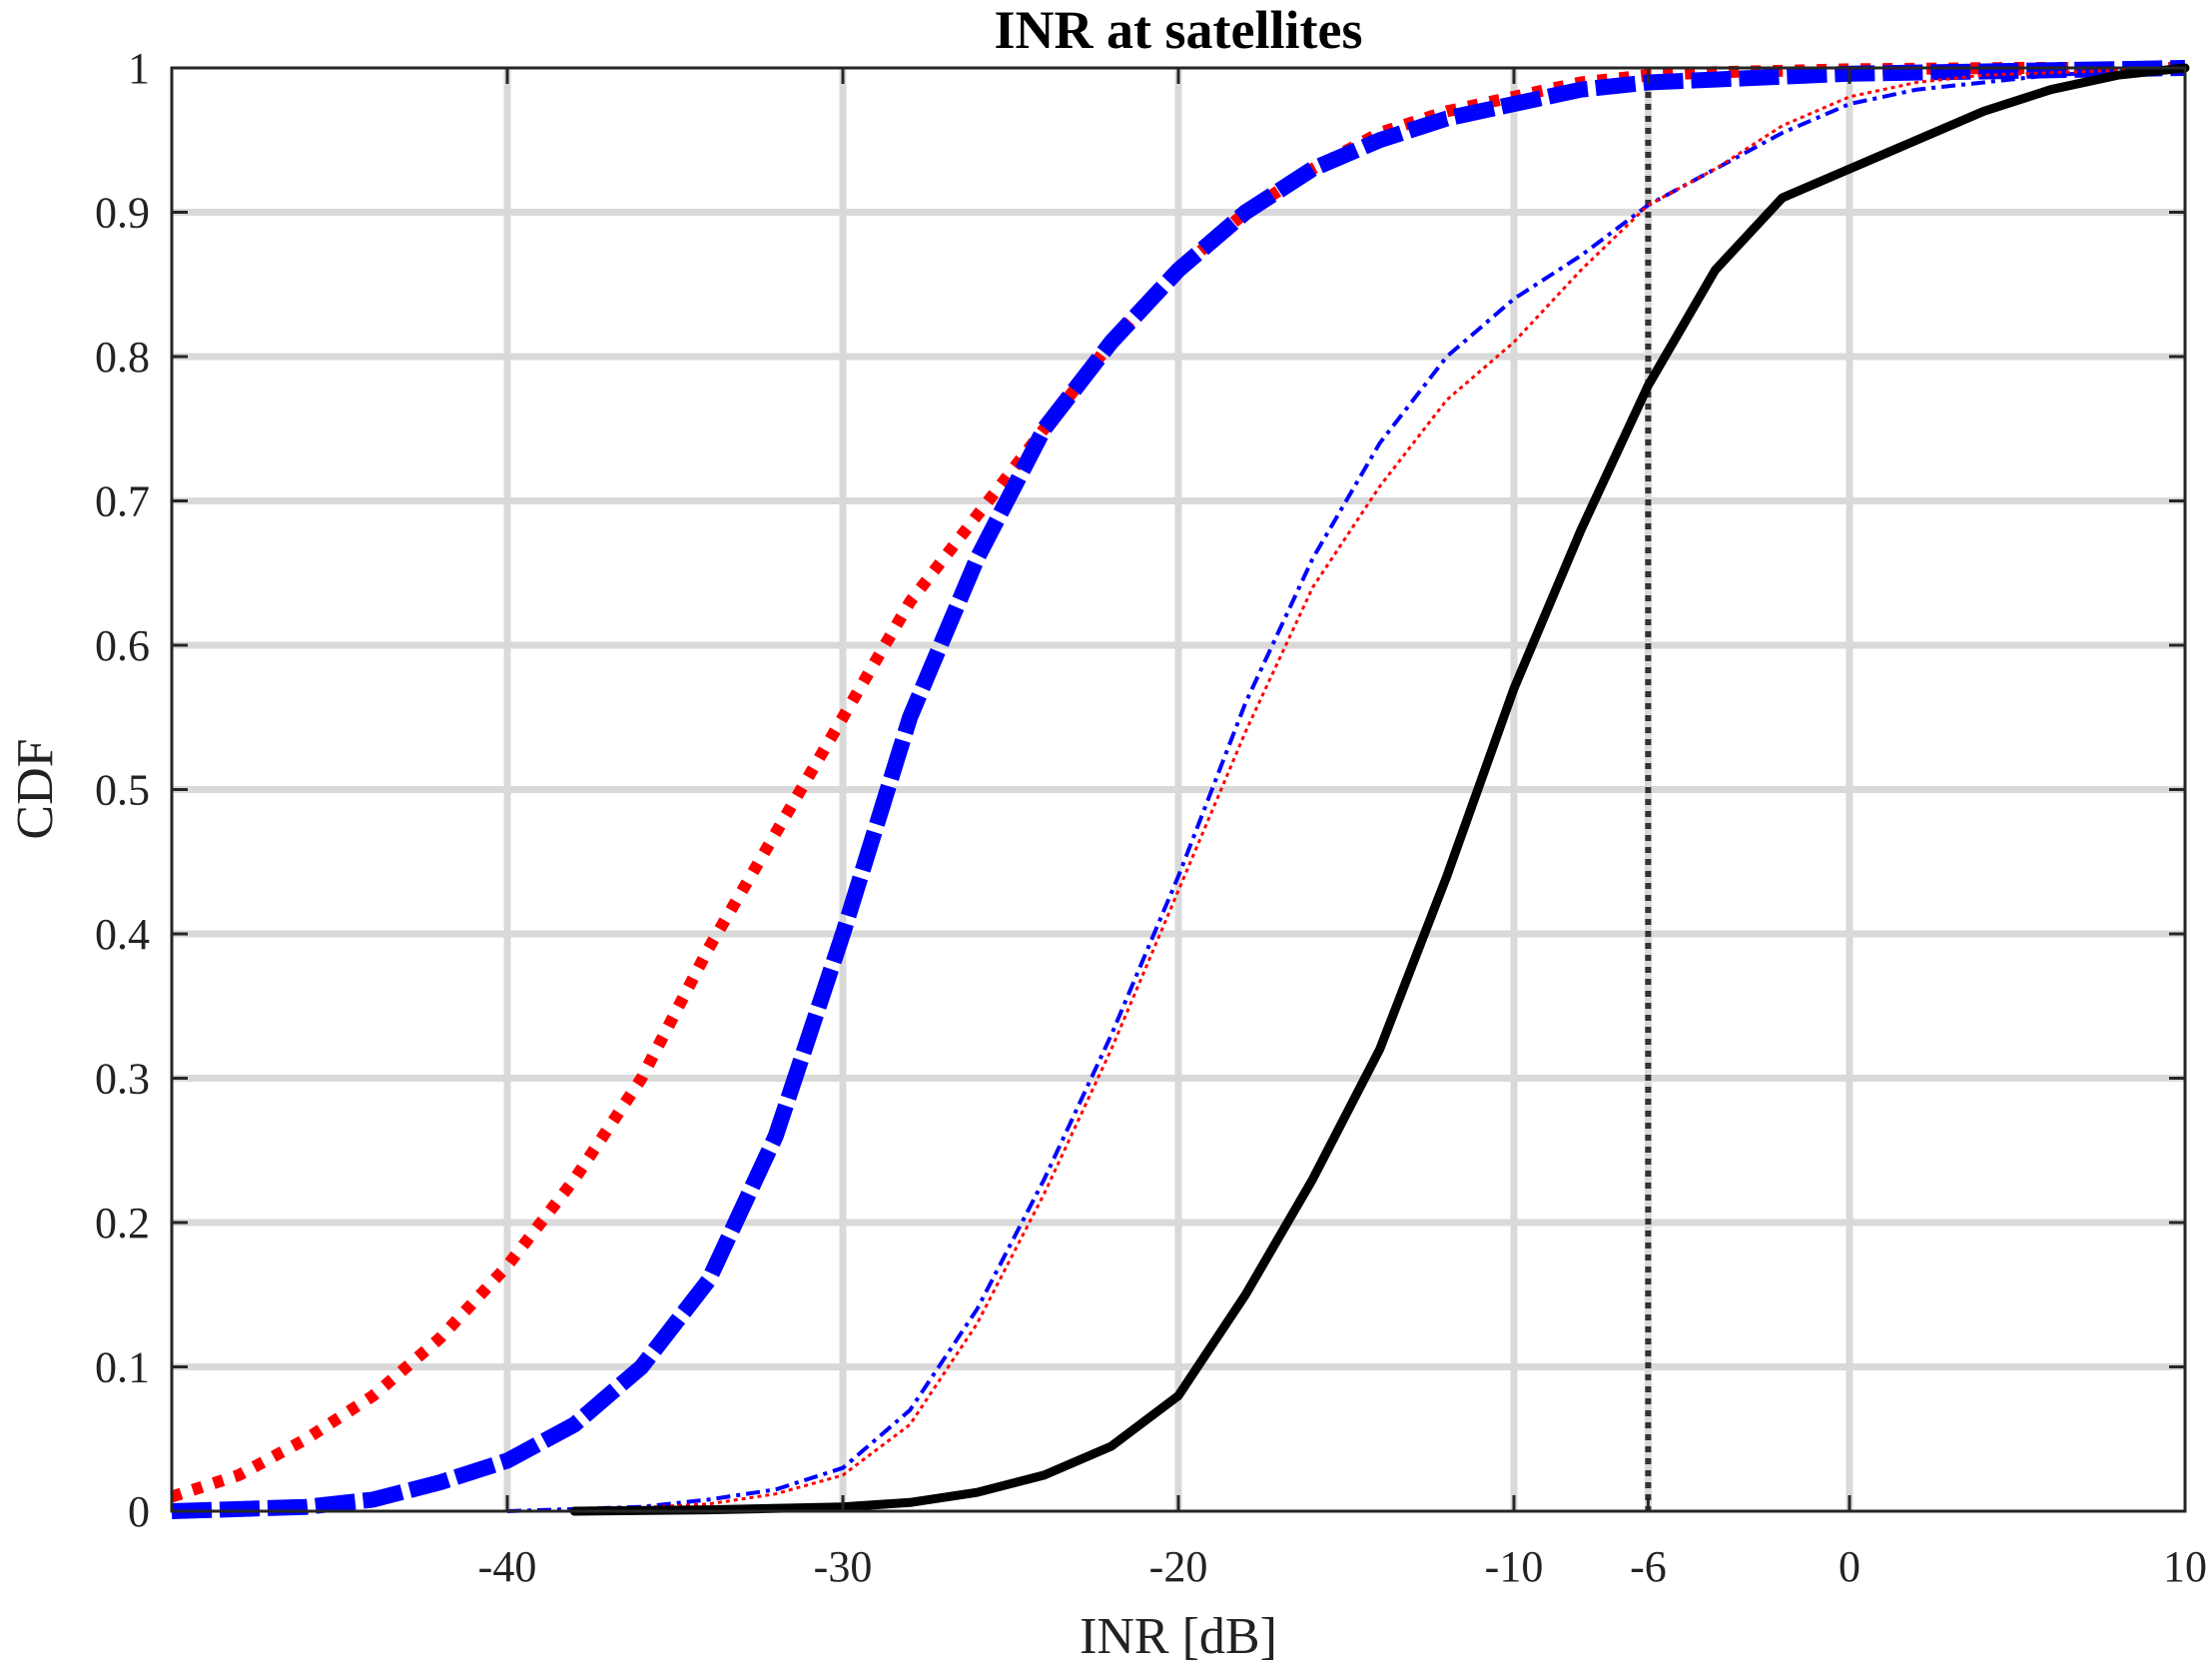 This screenshot has width=2212, height=1676. I want to click on y-tick-label: 0.3, so click(122, 1079).